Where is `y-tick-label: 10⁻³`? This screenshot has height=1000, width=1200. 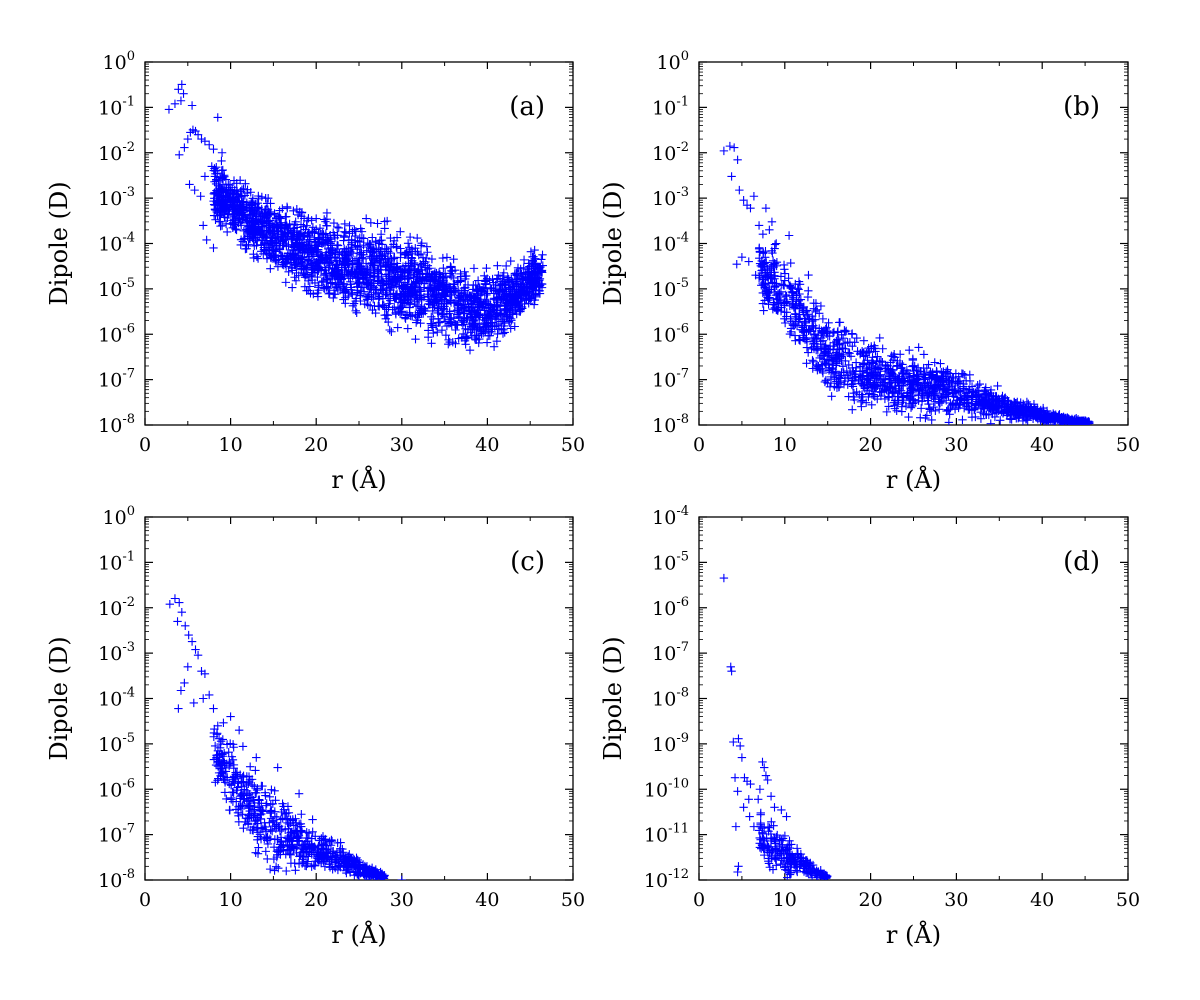
y-tick-label: 10⁻³ is located at coordinates (116, 652).